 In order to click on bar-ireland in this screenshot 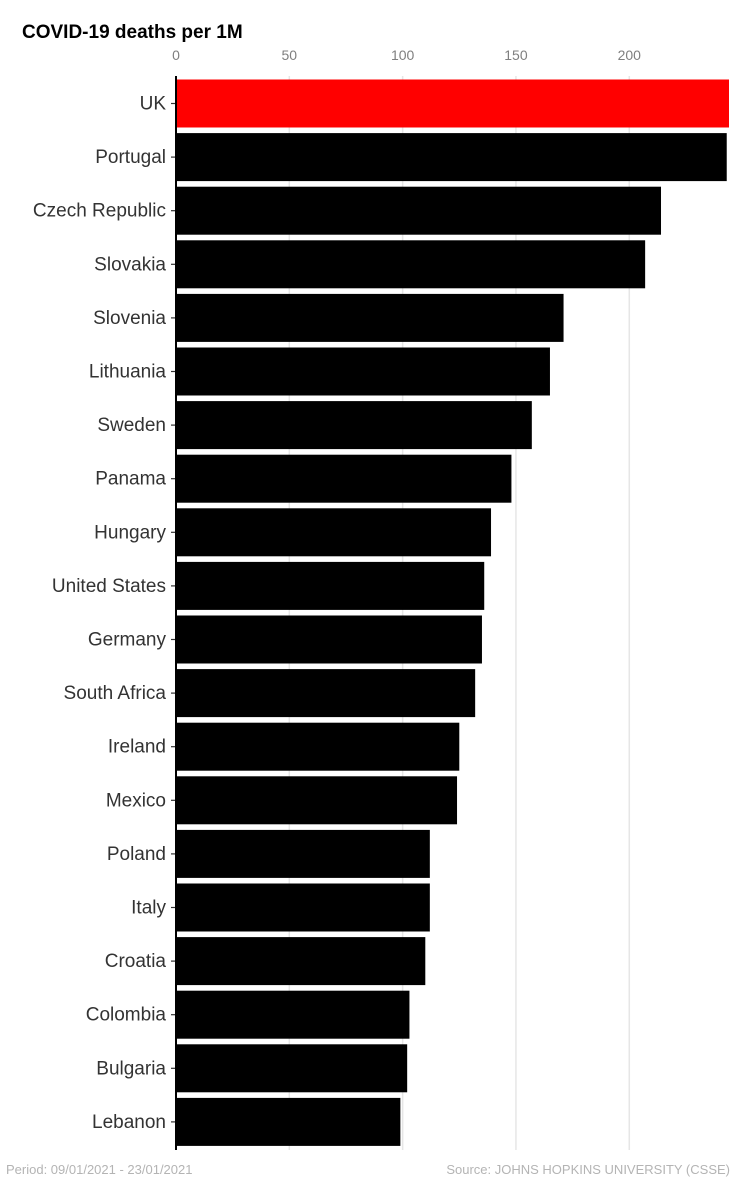, I will do `click(318, 746)`.